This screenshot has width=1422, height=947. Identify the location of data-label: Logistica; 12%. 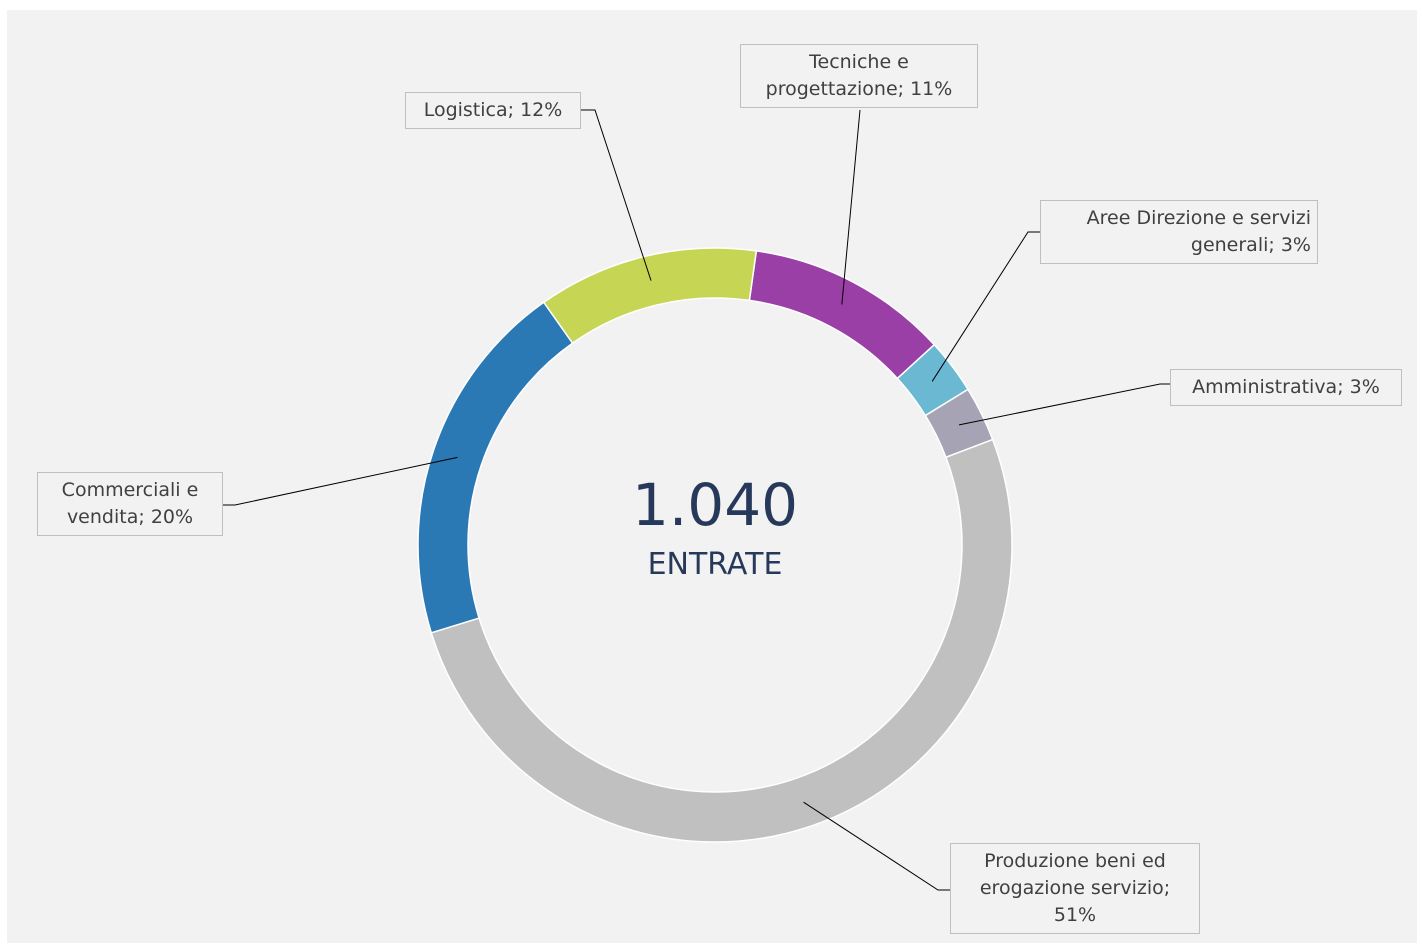
(493, 110).